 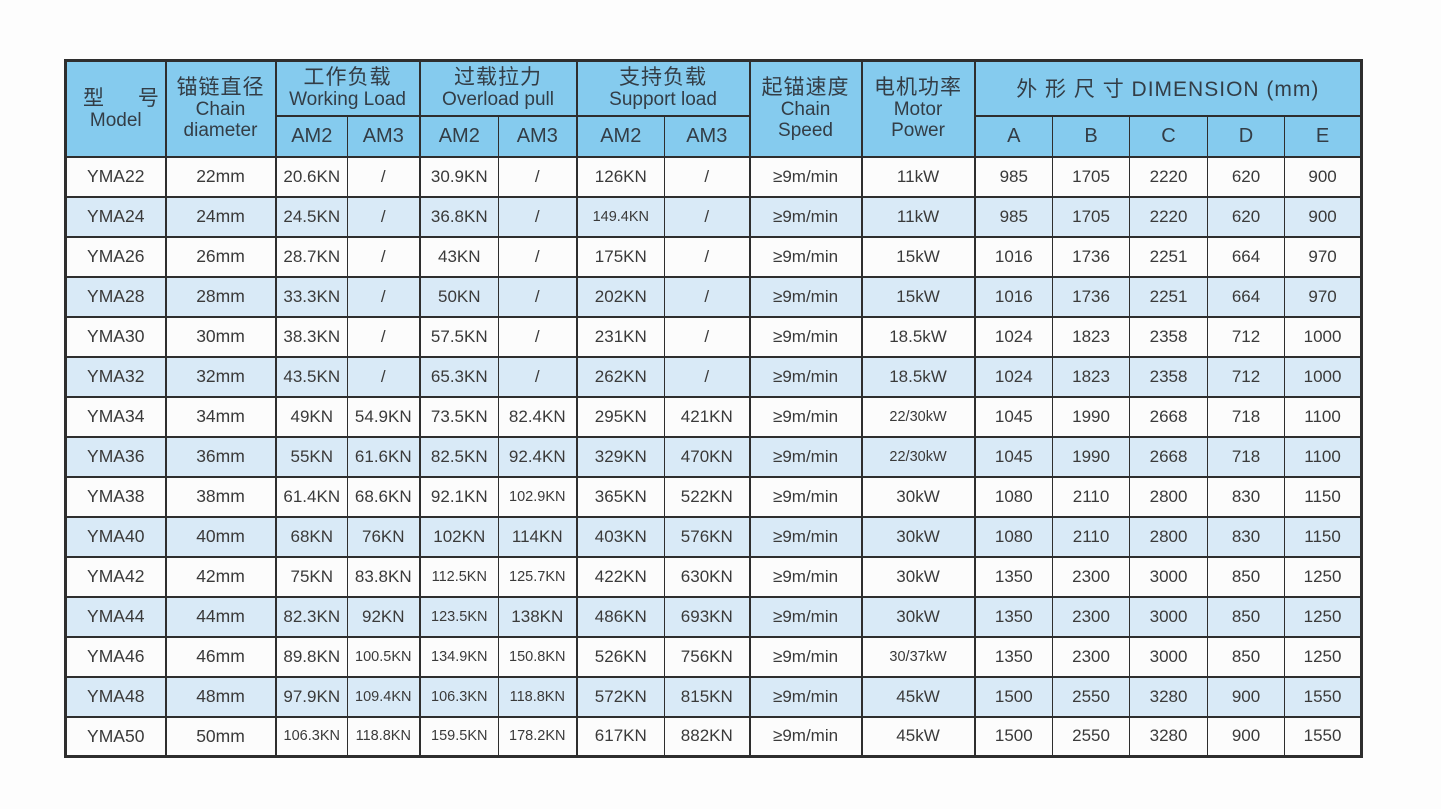 What do you see at coordinates (707, 616) in the screenshot?
I see `cell-support-load-am3: 693KN` at bounding box center [707, 616].